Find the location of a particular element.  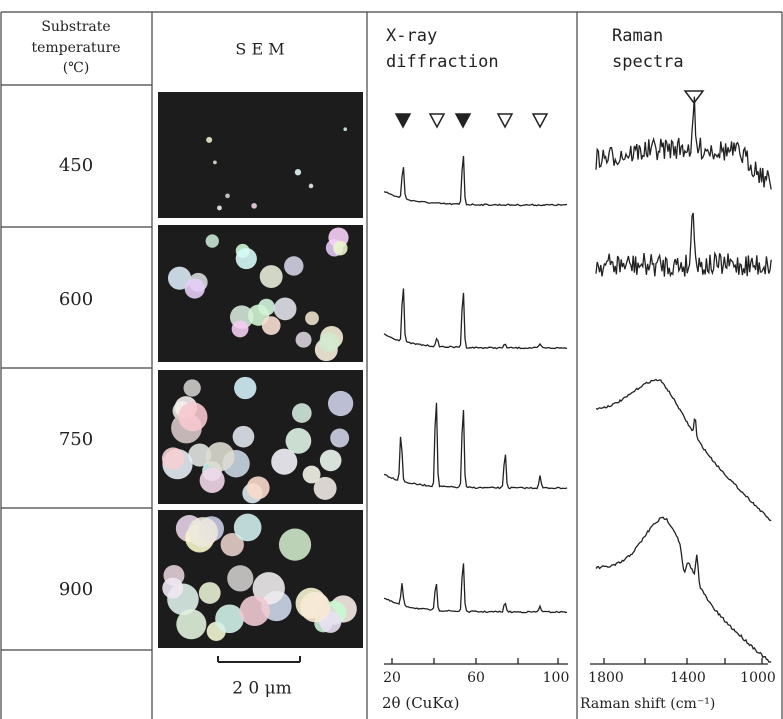

scale-label: 2 0 μm is located at coordinates (262, 689).